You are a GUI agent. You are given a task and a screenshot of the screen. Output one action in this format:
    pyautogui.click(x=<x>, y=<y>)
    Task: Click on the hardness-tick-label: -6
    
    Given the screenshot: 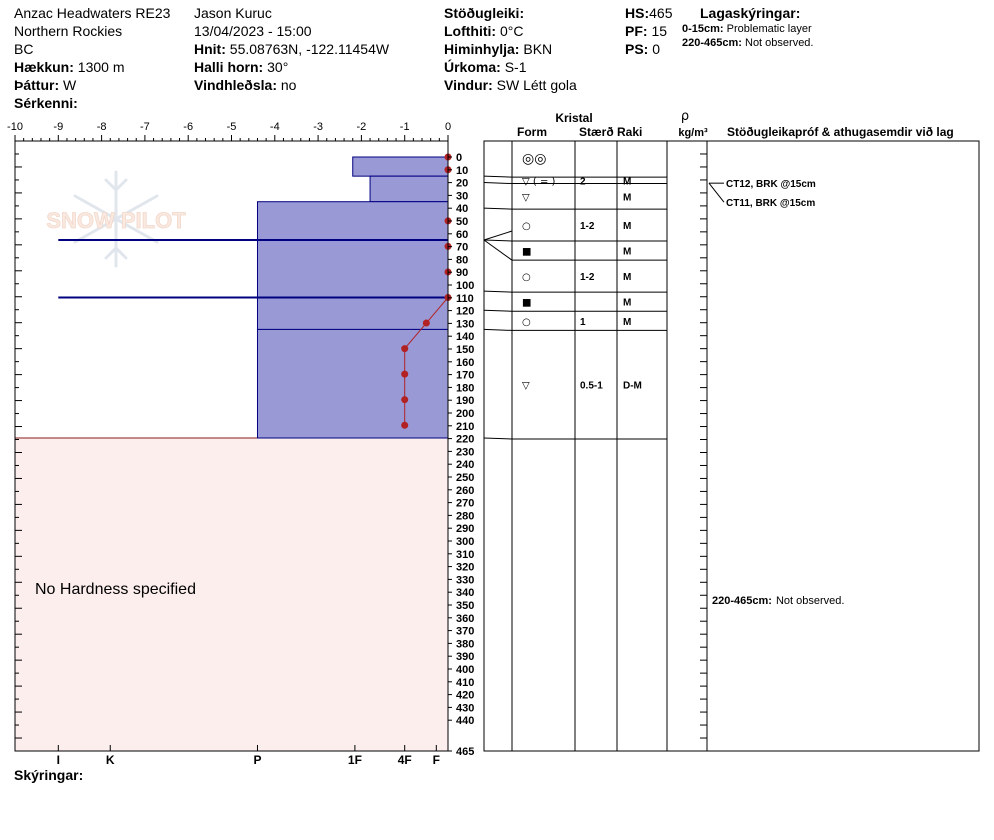 What is the action you would take?
    pyautogui.click(x=188, y=127)
    